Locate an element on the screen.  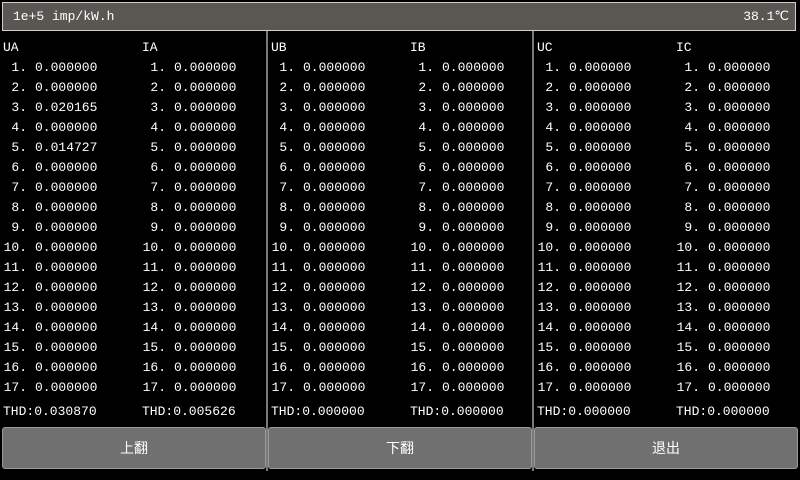
harmonic-value: 0.020165 is located at coordinates (66, 107).